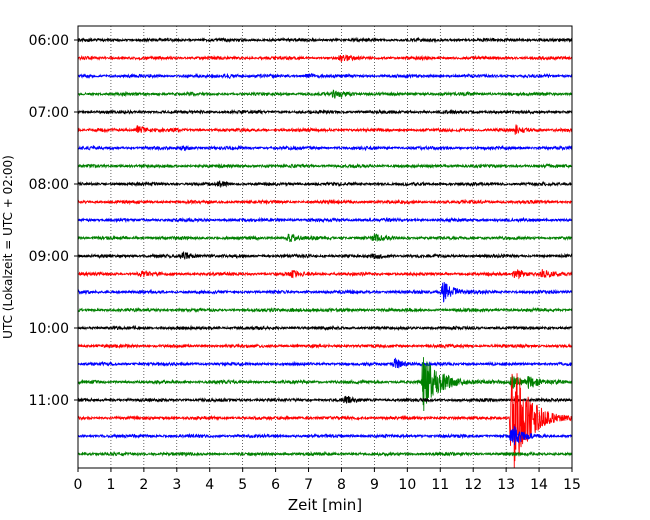  I want to click on y-tick-label: 10:00, so click(49, 329).